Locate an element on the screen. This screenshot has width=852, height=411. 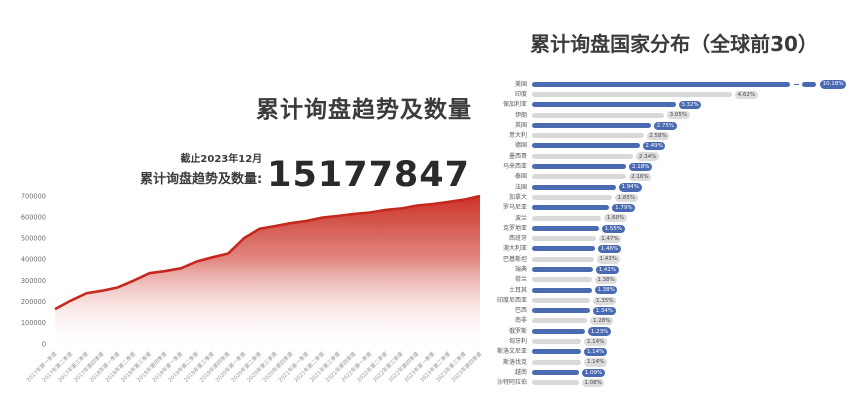
bar-row-2: 印度 4.62% is located at coordinates (661, 94).